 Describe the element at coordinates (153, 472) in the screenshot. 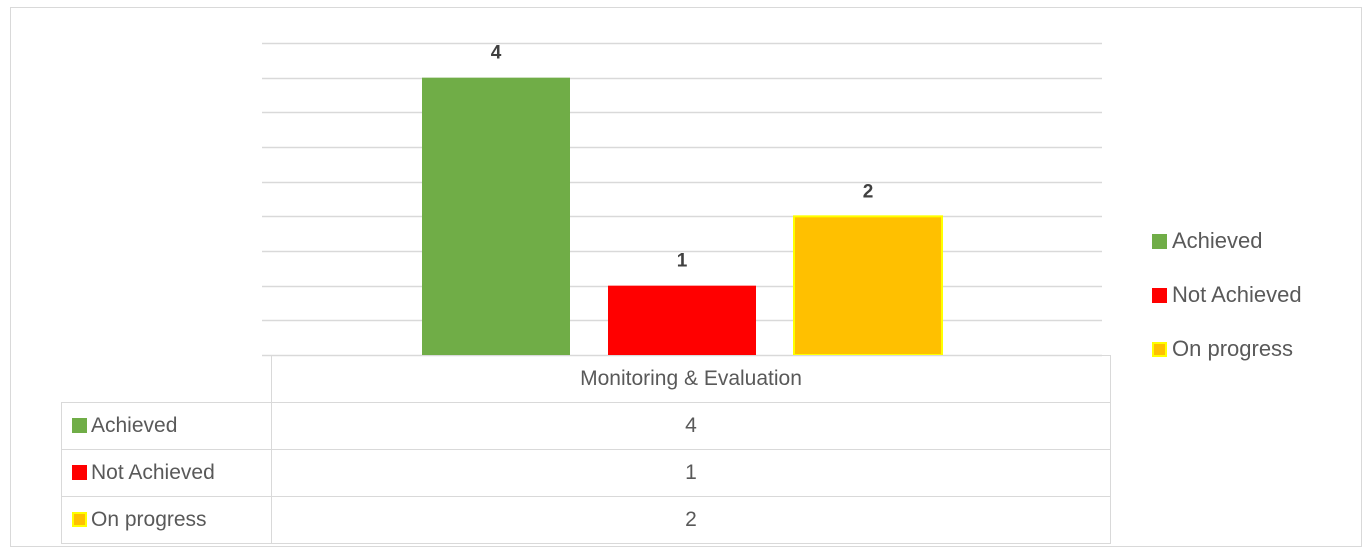

I see `table-series-not-achieved: Not Achieved` at that location.